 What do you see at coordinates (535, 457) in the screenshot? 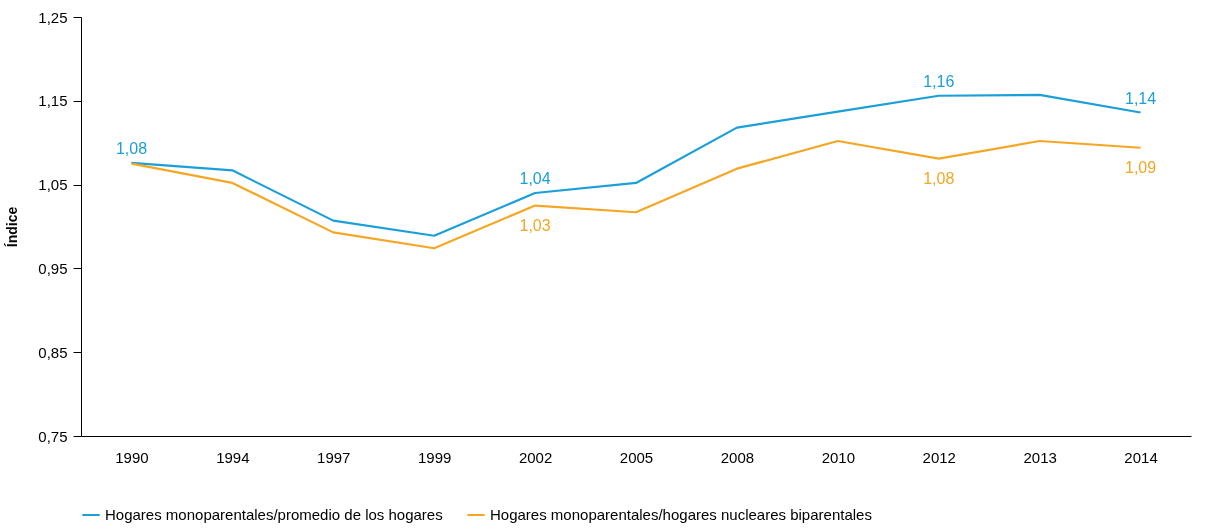
I see `x-tick-label: 2002` at bounding box center [535, 457].